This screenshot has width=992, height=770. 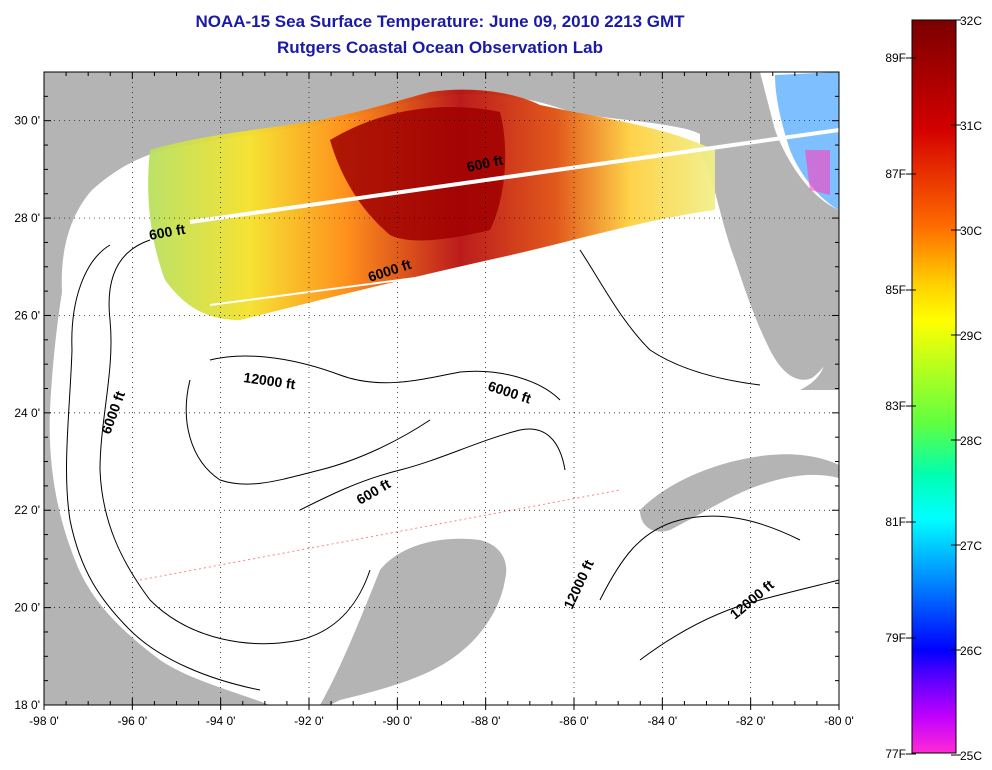 I want to click on colorbar-fahrenheit-label: 85F, so click(x=895, y=290).